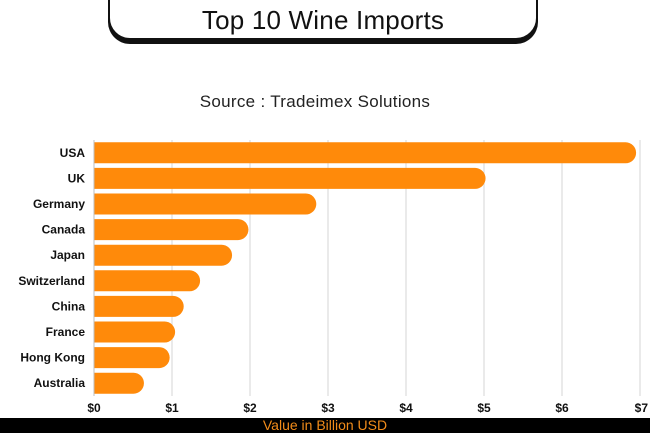  Describe the element at coordinates (135, 332) in the screenshot. I see `bar-france` at that location.